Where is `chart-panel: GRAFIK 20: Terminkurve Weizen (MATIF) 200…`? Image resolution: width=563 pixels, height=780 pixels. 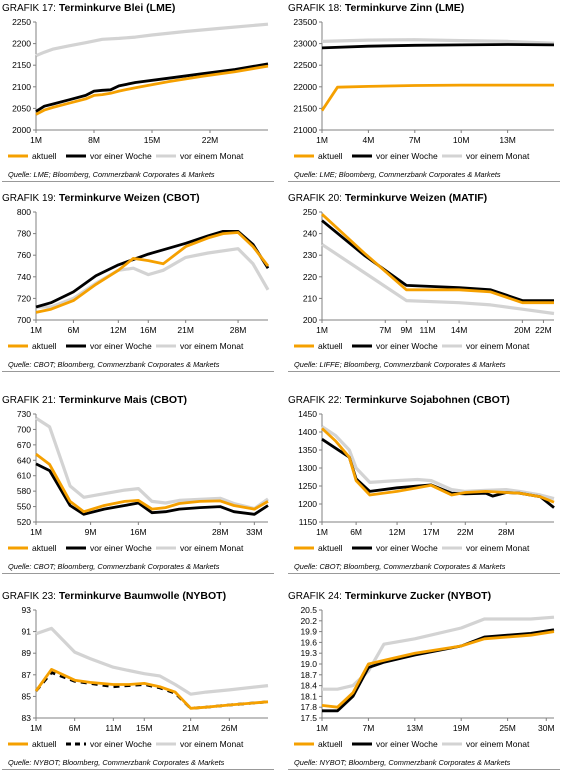
chart-panel: GRAFIK 20: Terminkurve Weizen (MATIF) 200… is located at coordinates (425, 287).